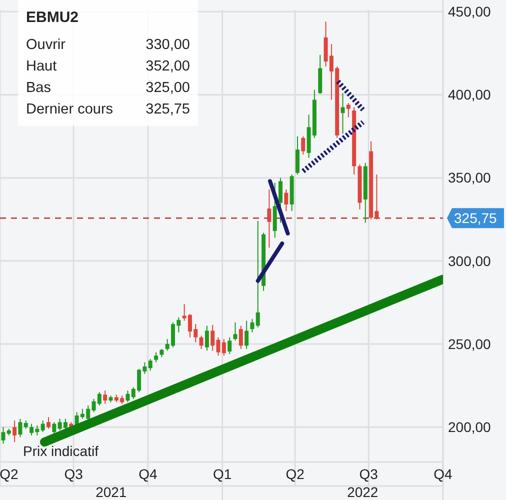 This screenshot has height=500, width=506. Describe the element at coordinates (470, 344) in the screenshot. I see `y-tick-label: 250,00` at that location.